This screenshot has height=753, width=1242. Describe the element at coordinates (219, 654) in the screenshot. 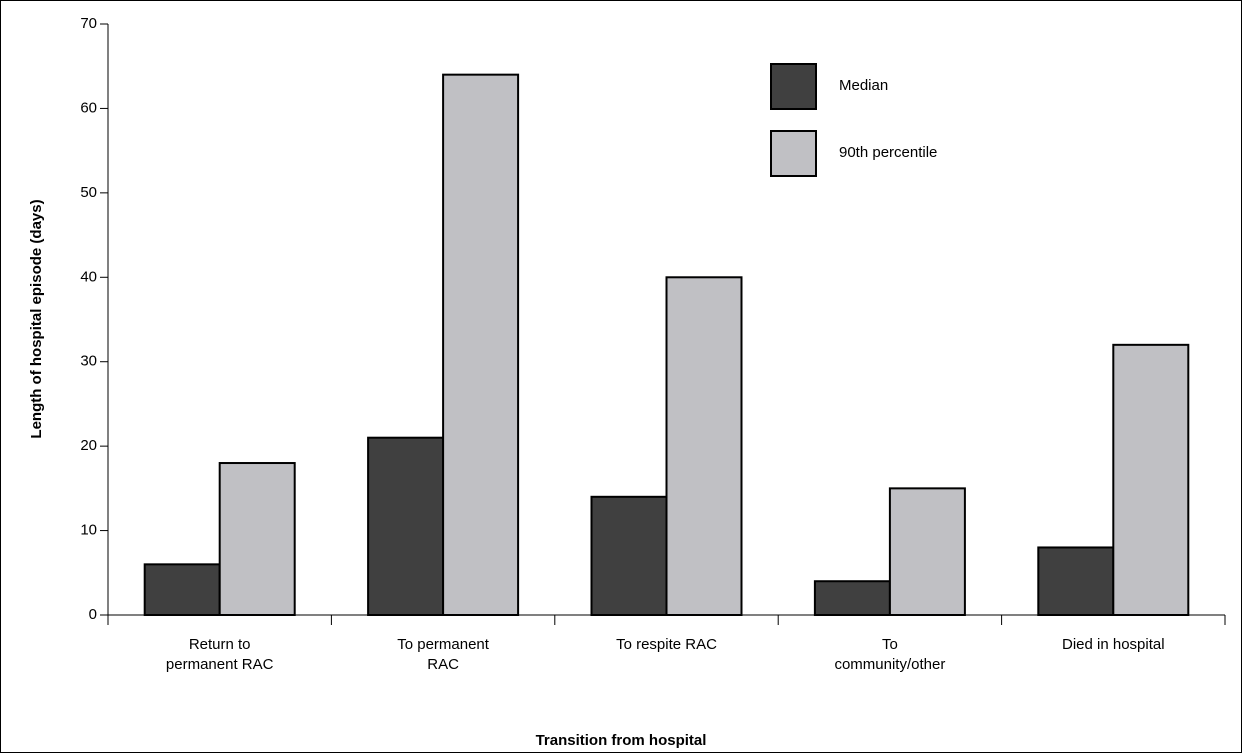

I see `x-tick-label: Return to permanent RAC` at that location.